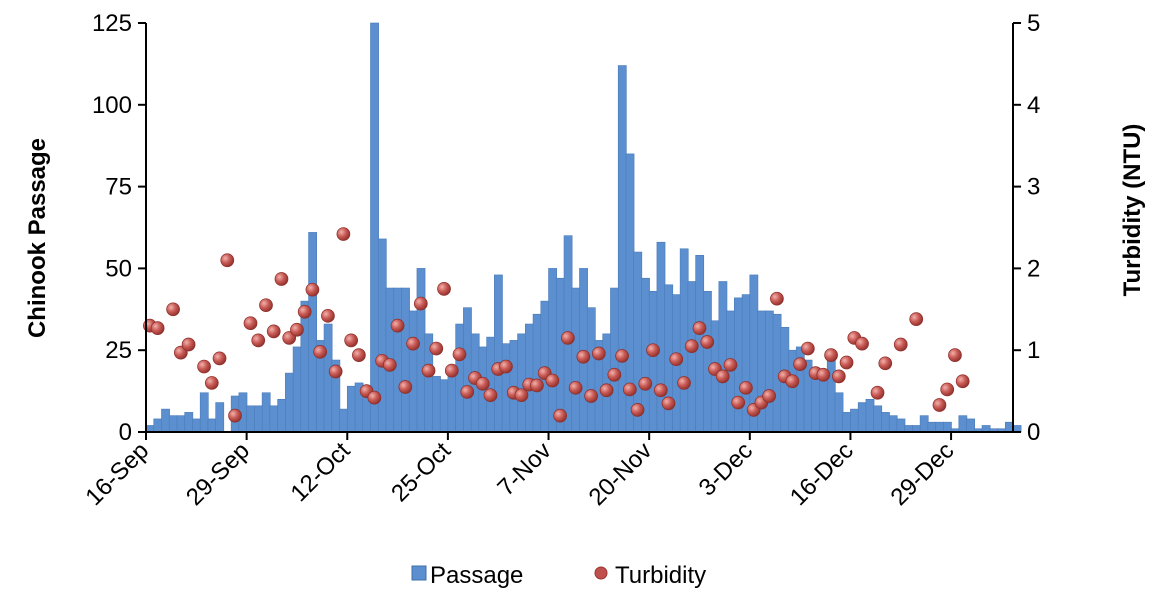 Image resolution: width=1153 pixels, height=592 pixels. What do you see at coordinates (822, 474) in the screenshot?
I see `x-axis-tick-label: 16-Dec` at bounding box center [822, 474].